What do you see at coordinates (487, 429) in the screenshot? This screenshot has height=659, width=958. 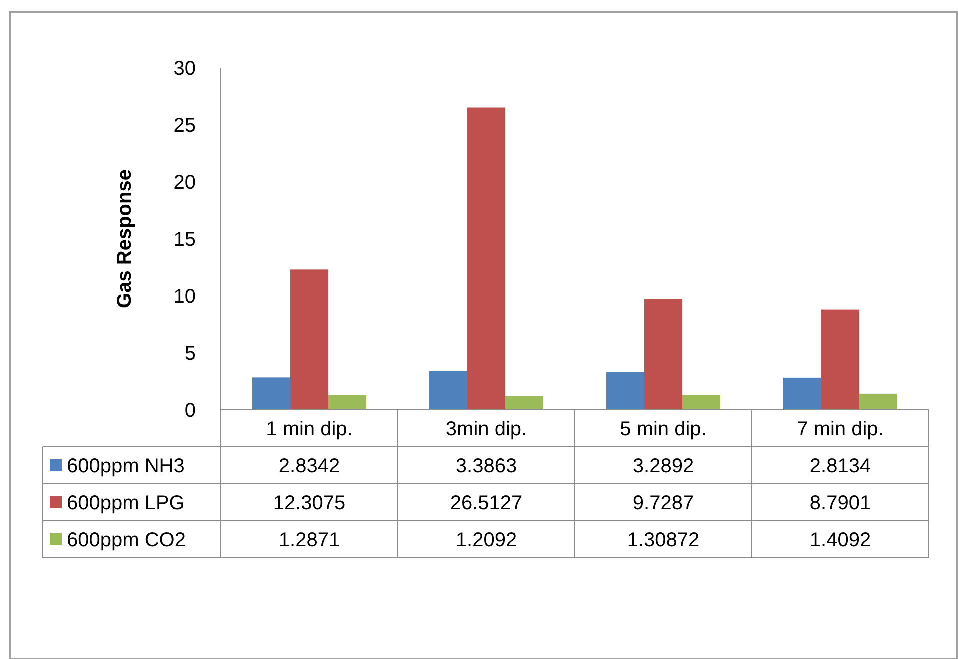 I see `x-tick-label: 3min dip.` at bounding box center [487, 429].